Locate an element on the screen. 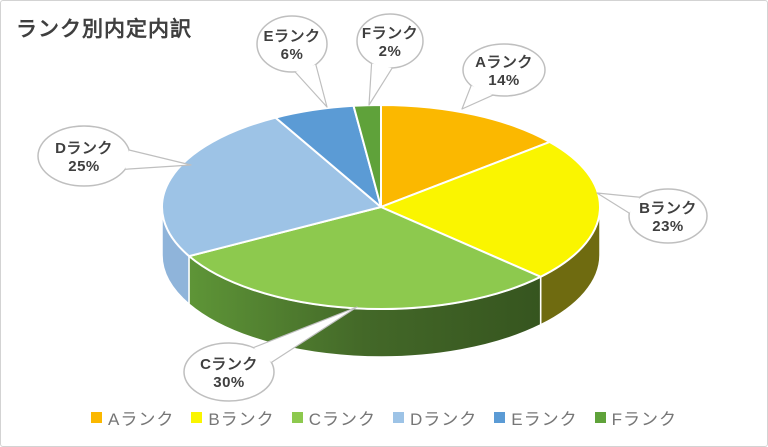 The width and height of the screenshot is (768, 447). callout-a-tail is located at coordinates (477, 97).